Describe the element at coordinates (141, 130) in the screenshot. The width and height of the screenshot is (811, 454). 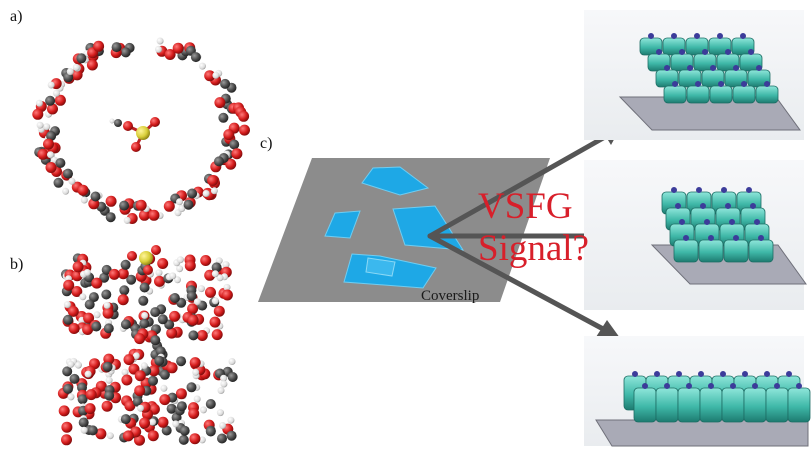
I see `cyclodextrin-ring-top-view` at that location.